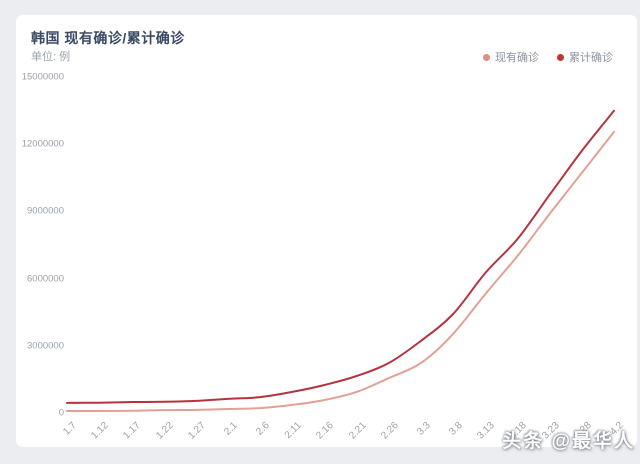 This screenshot has width=640, height=464. What do you see at coordinates (560, 57) in the screenshot?
I see `cumulative-confirmed-dot-icon` at bounding box center [560, 57].